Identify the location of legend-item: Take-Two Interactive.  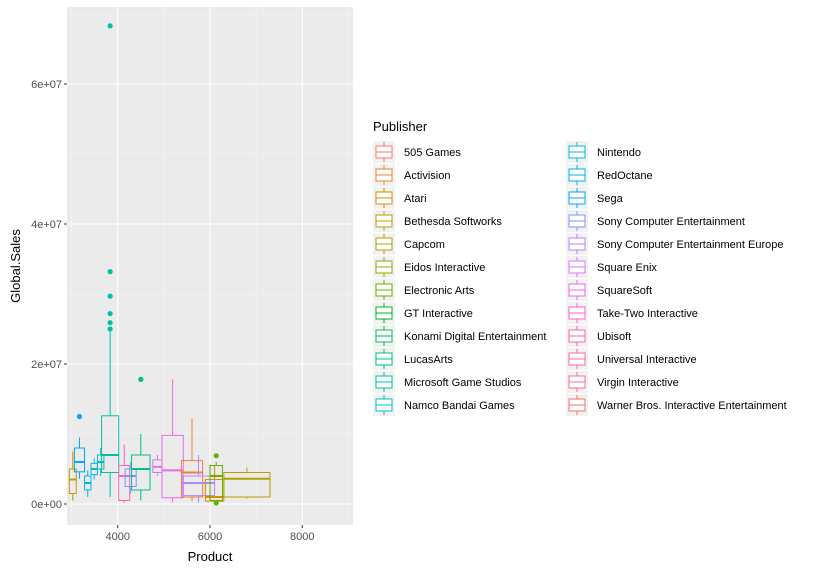
(632, 313).